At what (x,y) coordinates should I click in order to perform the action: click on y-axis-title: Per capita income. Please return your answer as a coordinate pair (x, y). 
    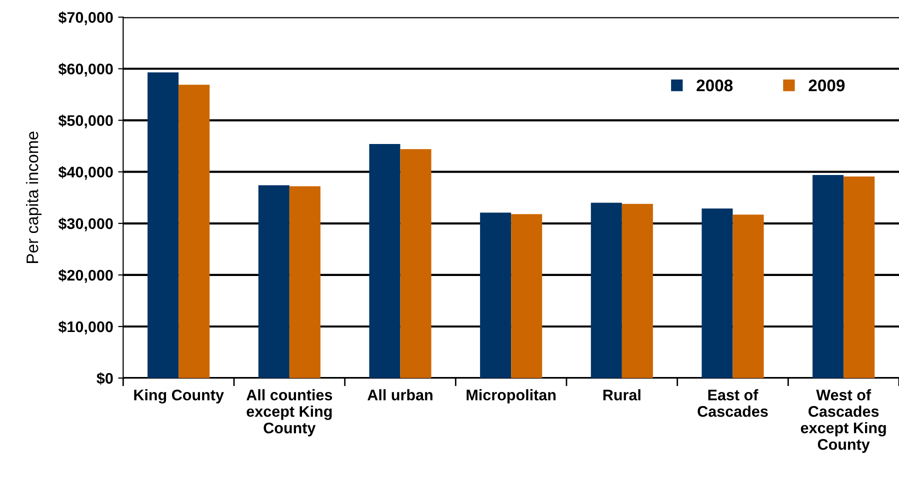
    Looking at the image, I should click on (34, 197).